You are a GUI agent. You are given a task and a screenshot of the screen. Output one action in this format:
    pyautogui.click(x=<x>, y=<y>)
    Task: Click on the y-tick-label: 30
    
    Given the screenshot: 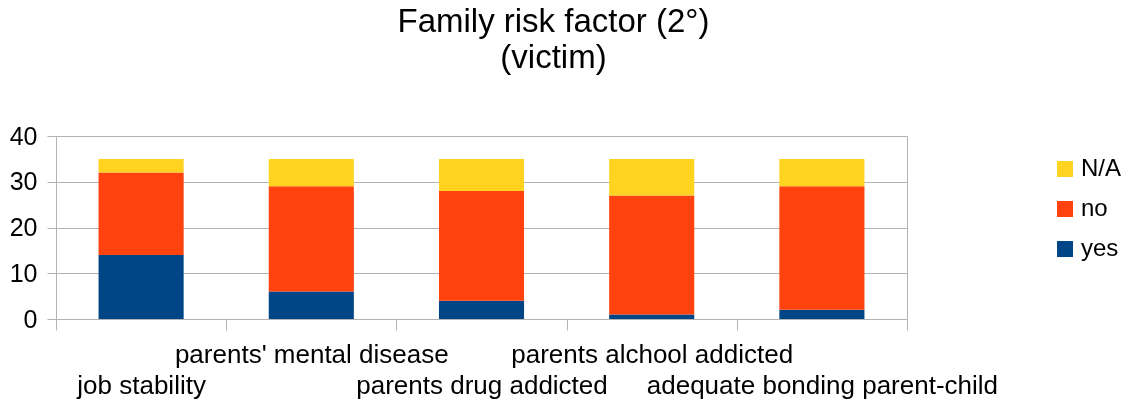 What is the action you would take?
    pyautogui.click(x=23, y=181)
    